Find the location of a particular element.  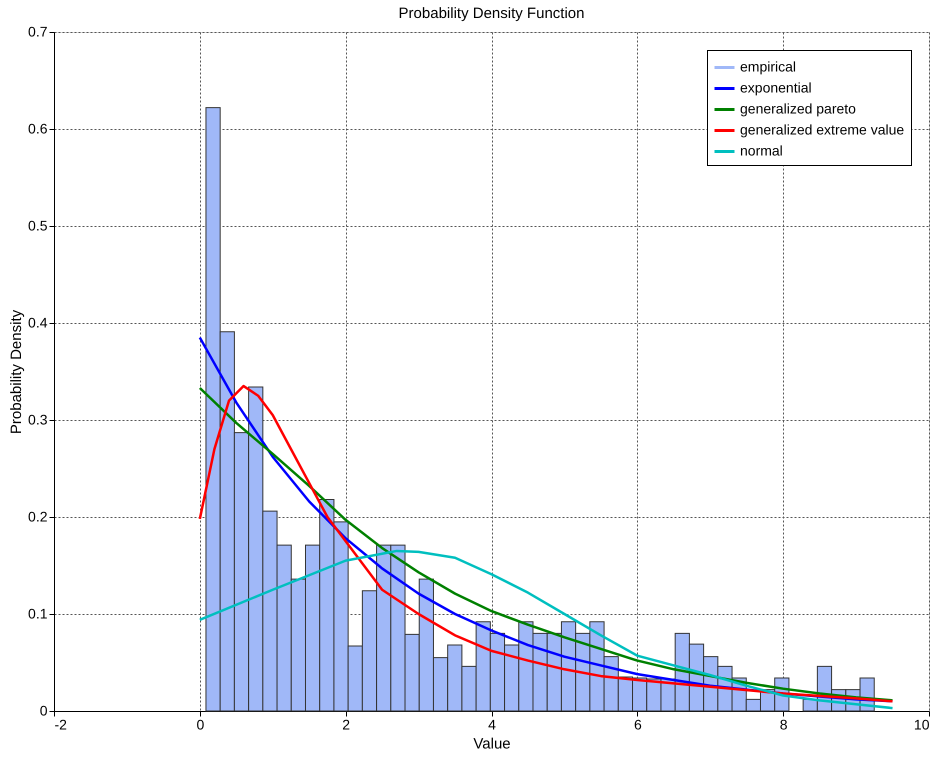

y-tick-label: 0.6 is located at coordinates (38, 128).